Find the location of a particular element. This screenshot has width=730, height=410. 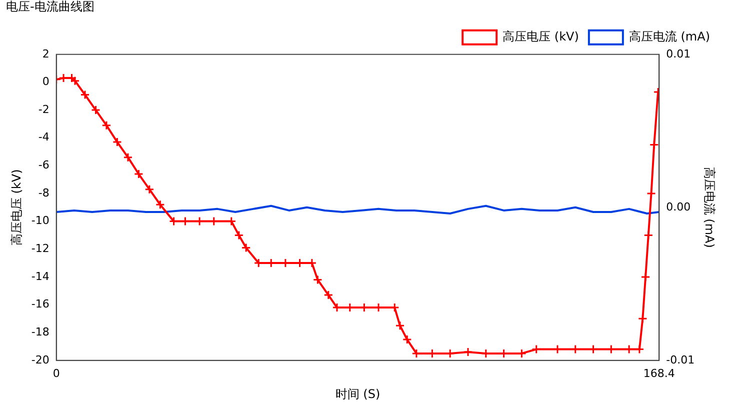

y-tick-label: -20 is located at coordinates (40, 359).